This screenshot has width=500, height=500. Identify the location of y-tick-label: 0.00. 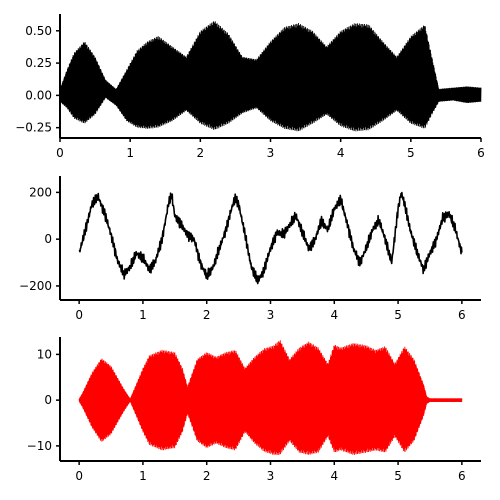
(38, 95).